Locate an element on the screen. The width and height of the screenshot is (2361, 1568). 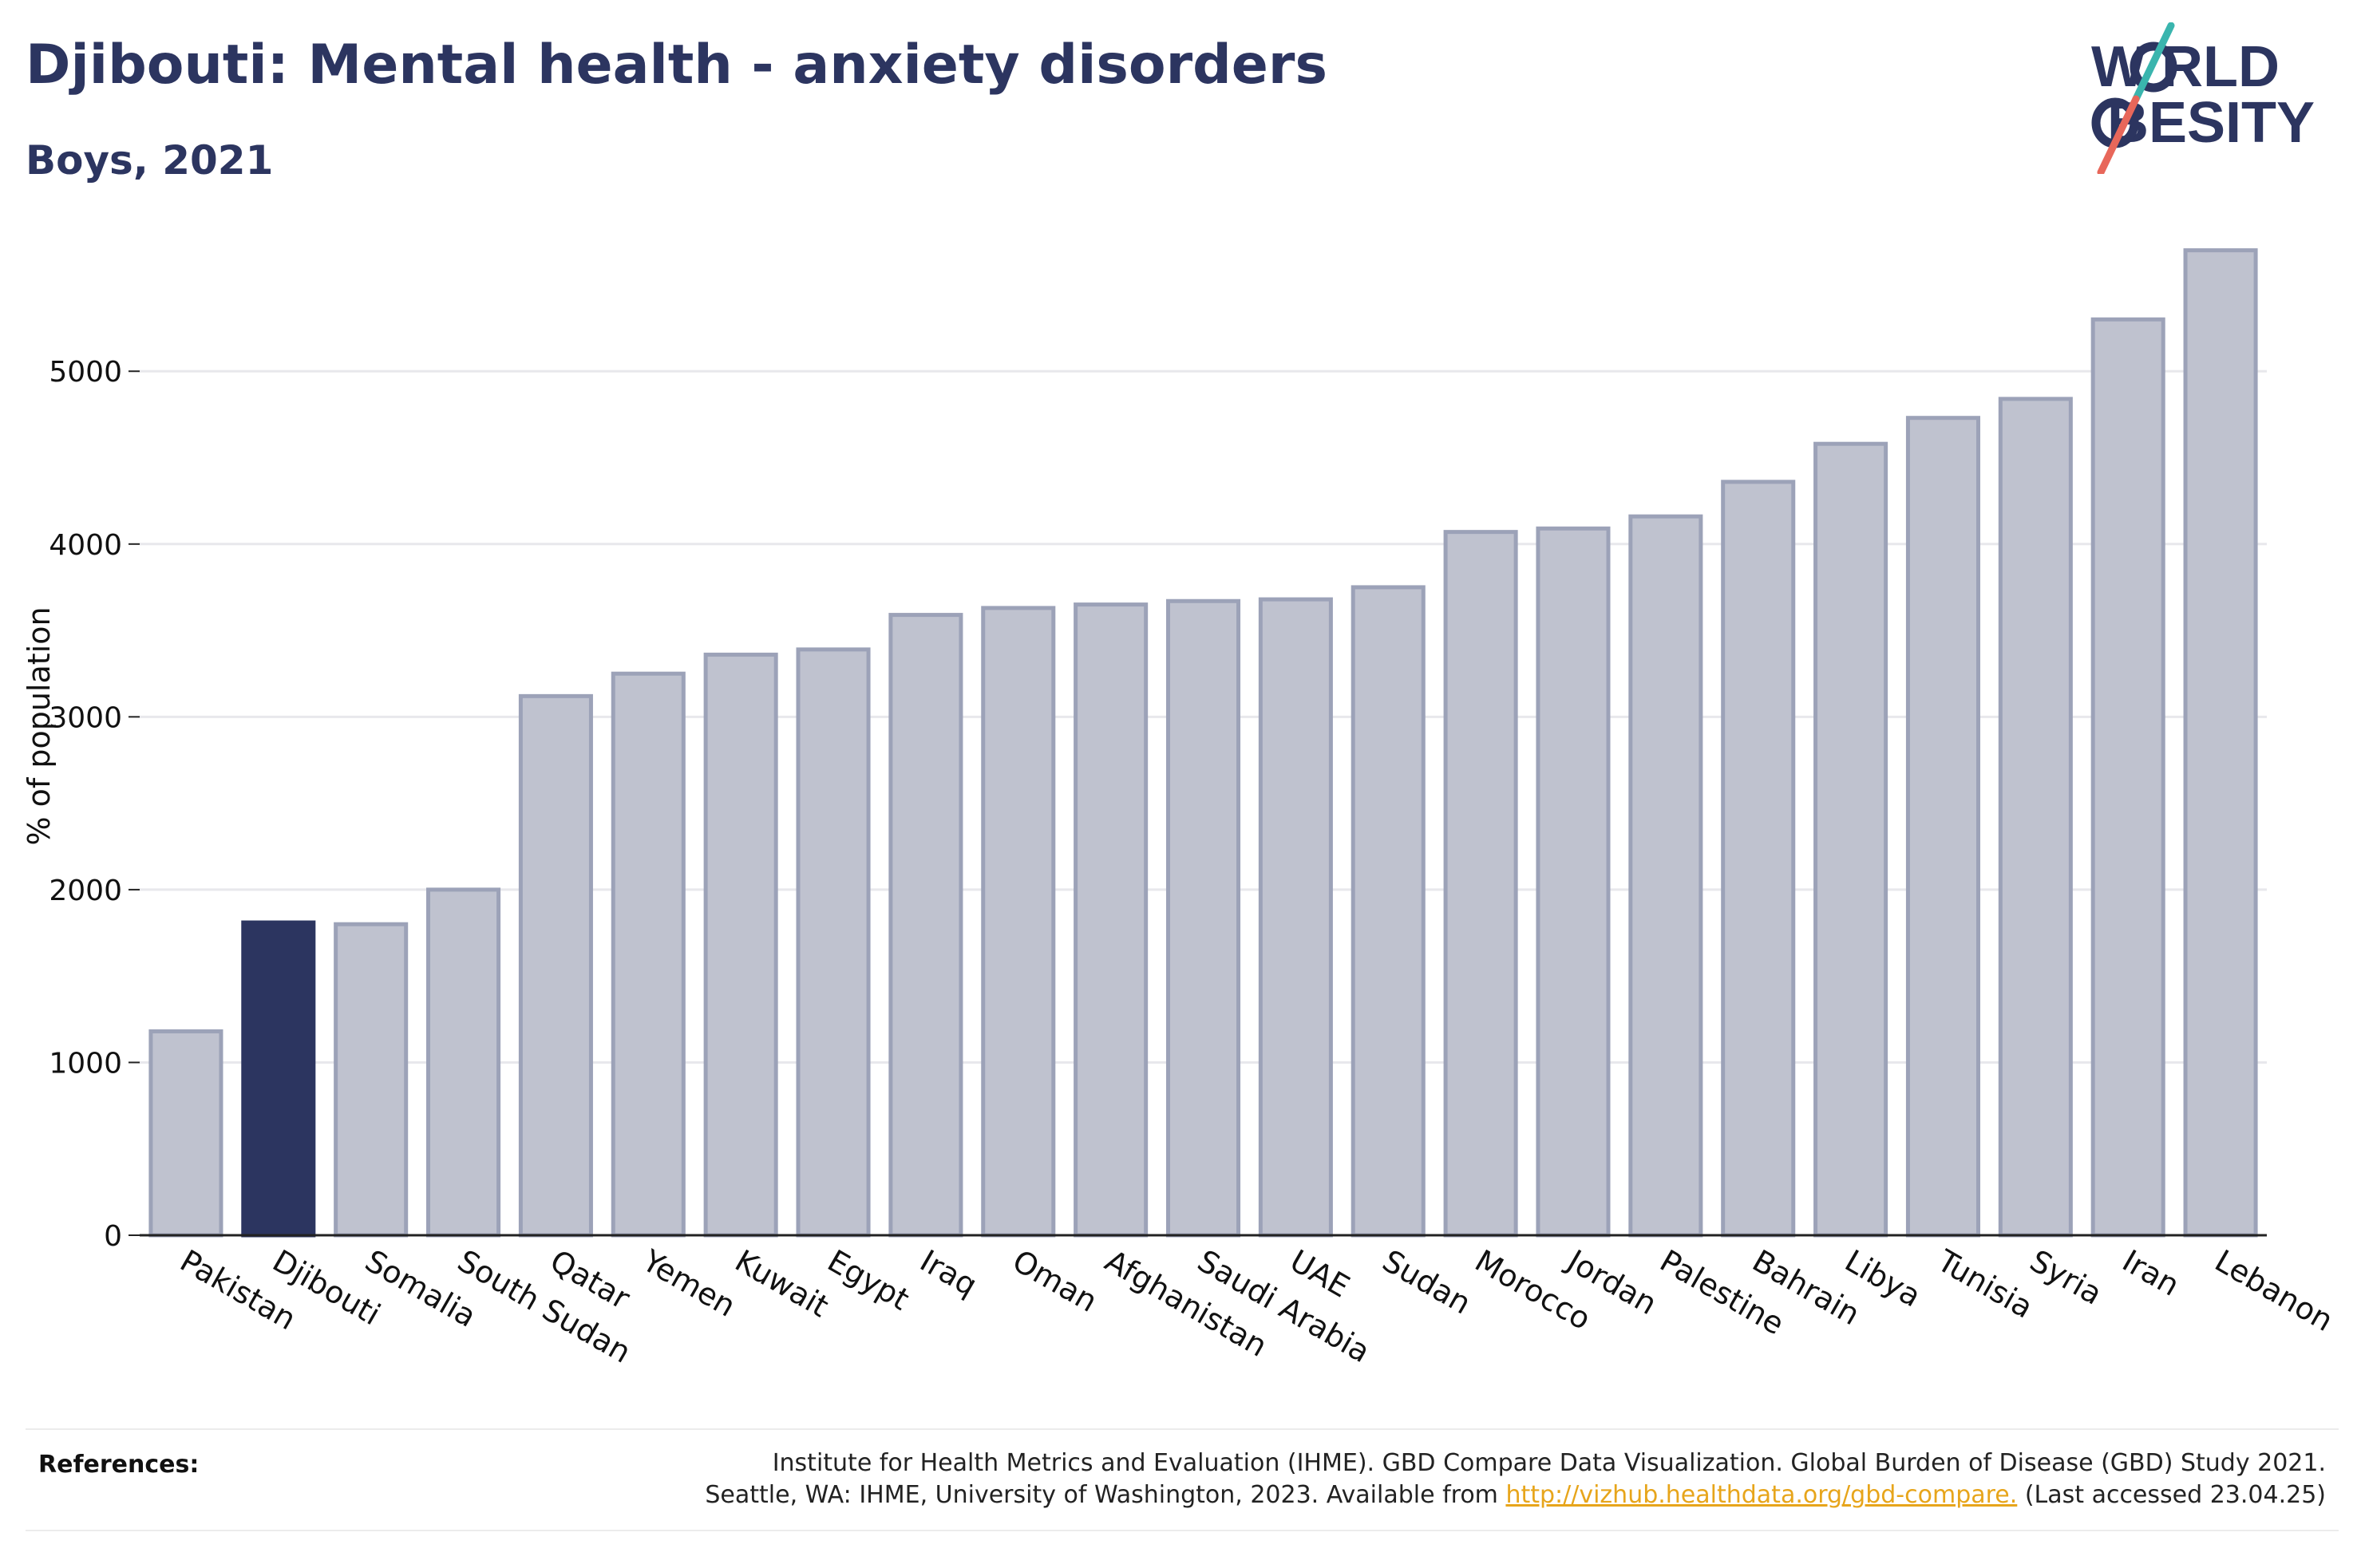
y-tick-label: 5000 is located at coordinates (85, 372).